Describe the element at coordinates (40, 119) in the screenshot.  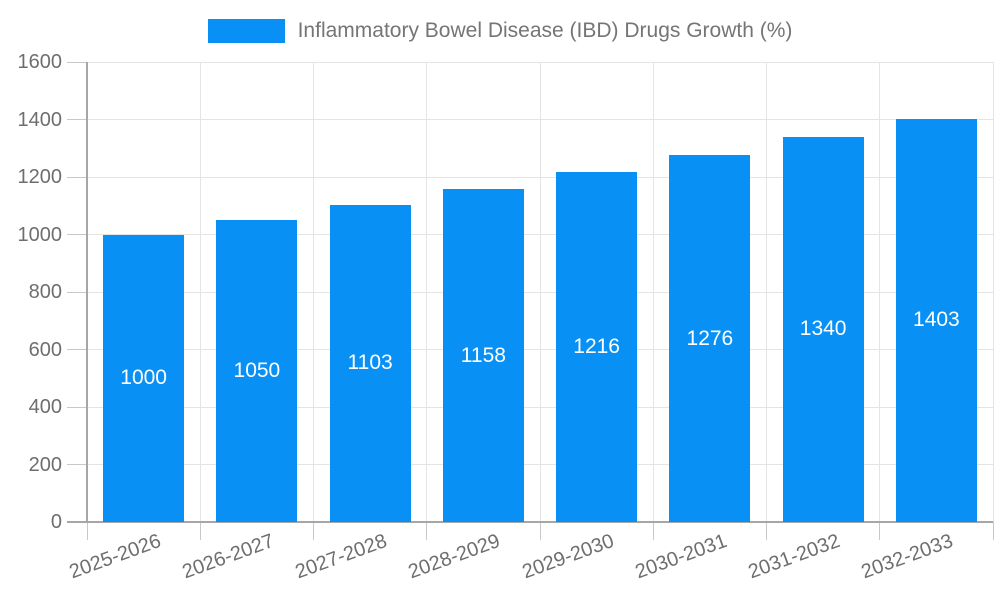
I see `y-axis-label: 1400` at that location.